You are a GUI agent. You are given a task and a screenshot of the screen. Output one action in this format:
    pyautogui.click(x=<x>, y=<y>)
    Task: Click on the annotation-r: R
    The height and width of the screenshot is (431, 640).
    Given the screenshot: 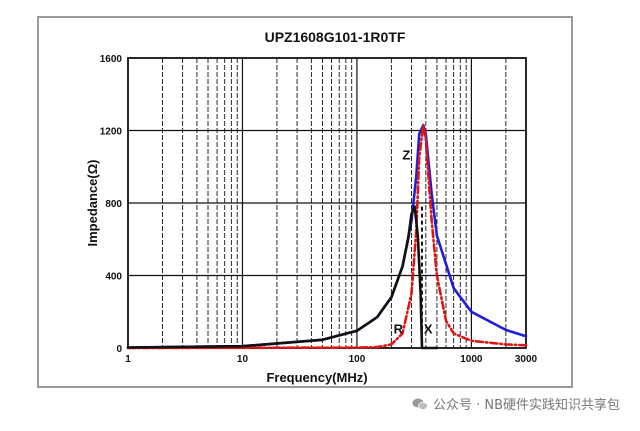 What is the action you would take?
    pyautogui.click(x=399, y=329)
    